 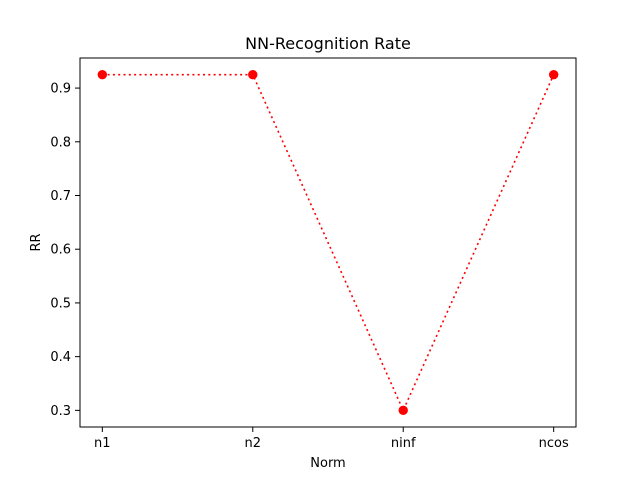 What do you see at coordinates (331, 439) in the screenshot?
I see `x-axis: n1 n2 ninf ncos` at bounding box center [331, 439].